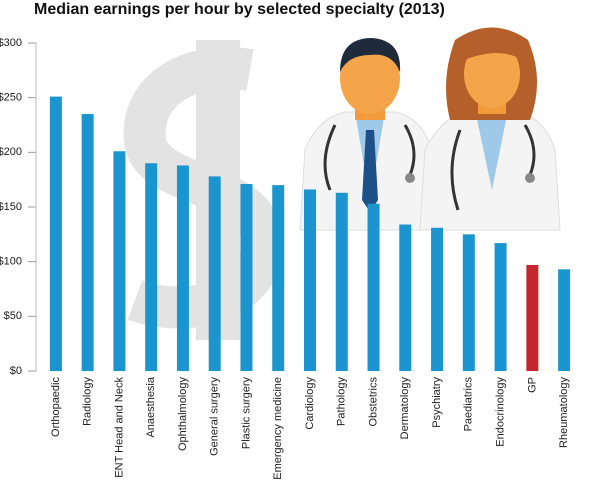 This screenshot has height=500, width=599. Describe the element at coordinates (11, 262) in the screenshot. I see `y-tick-label: $100` at that location.